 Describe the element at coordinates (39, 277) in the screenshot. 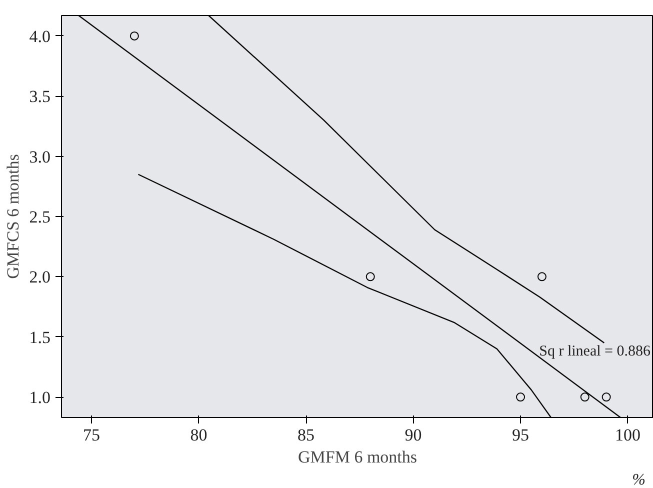

I see `y-tick-label: 2.0` at that location.